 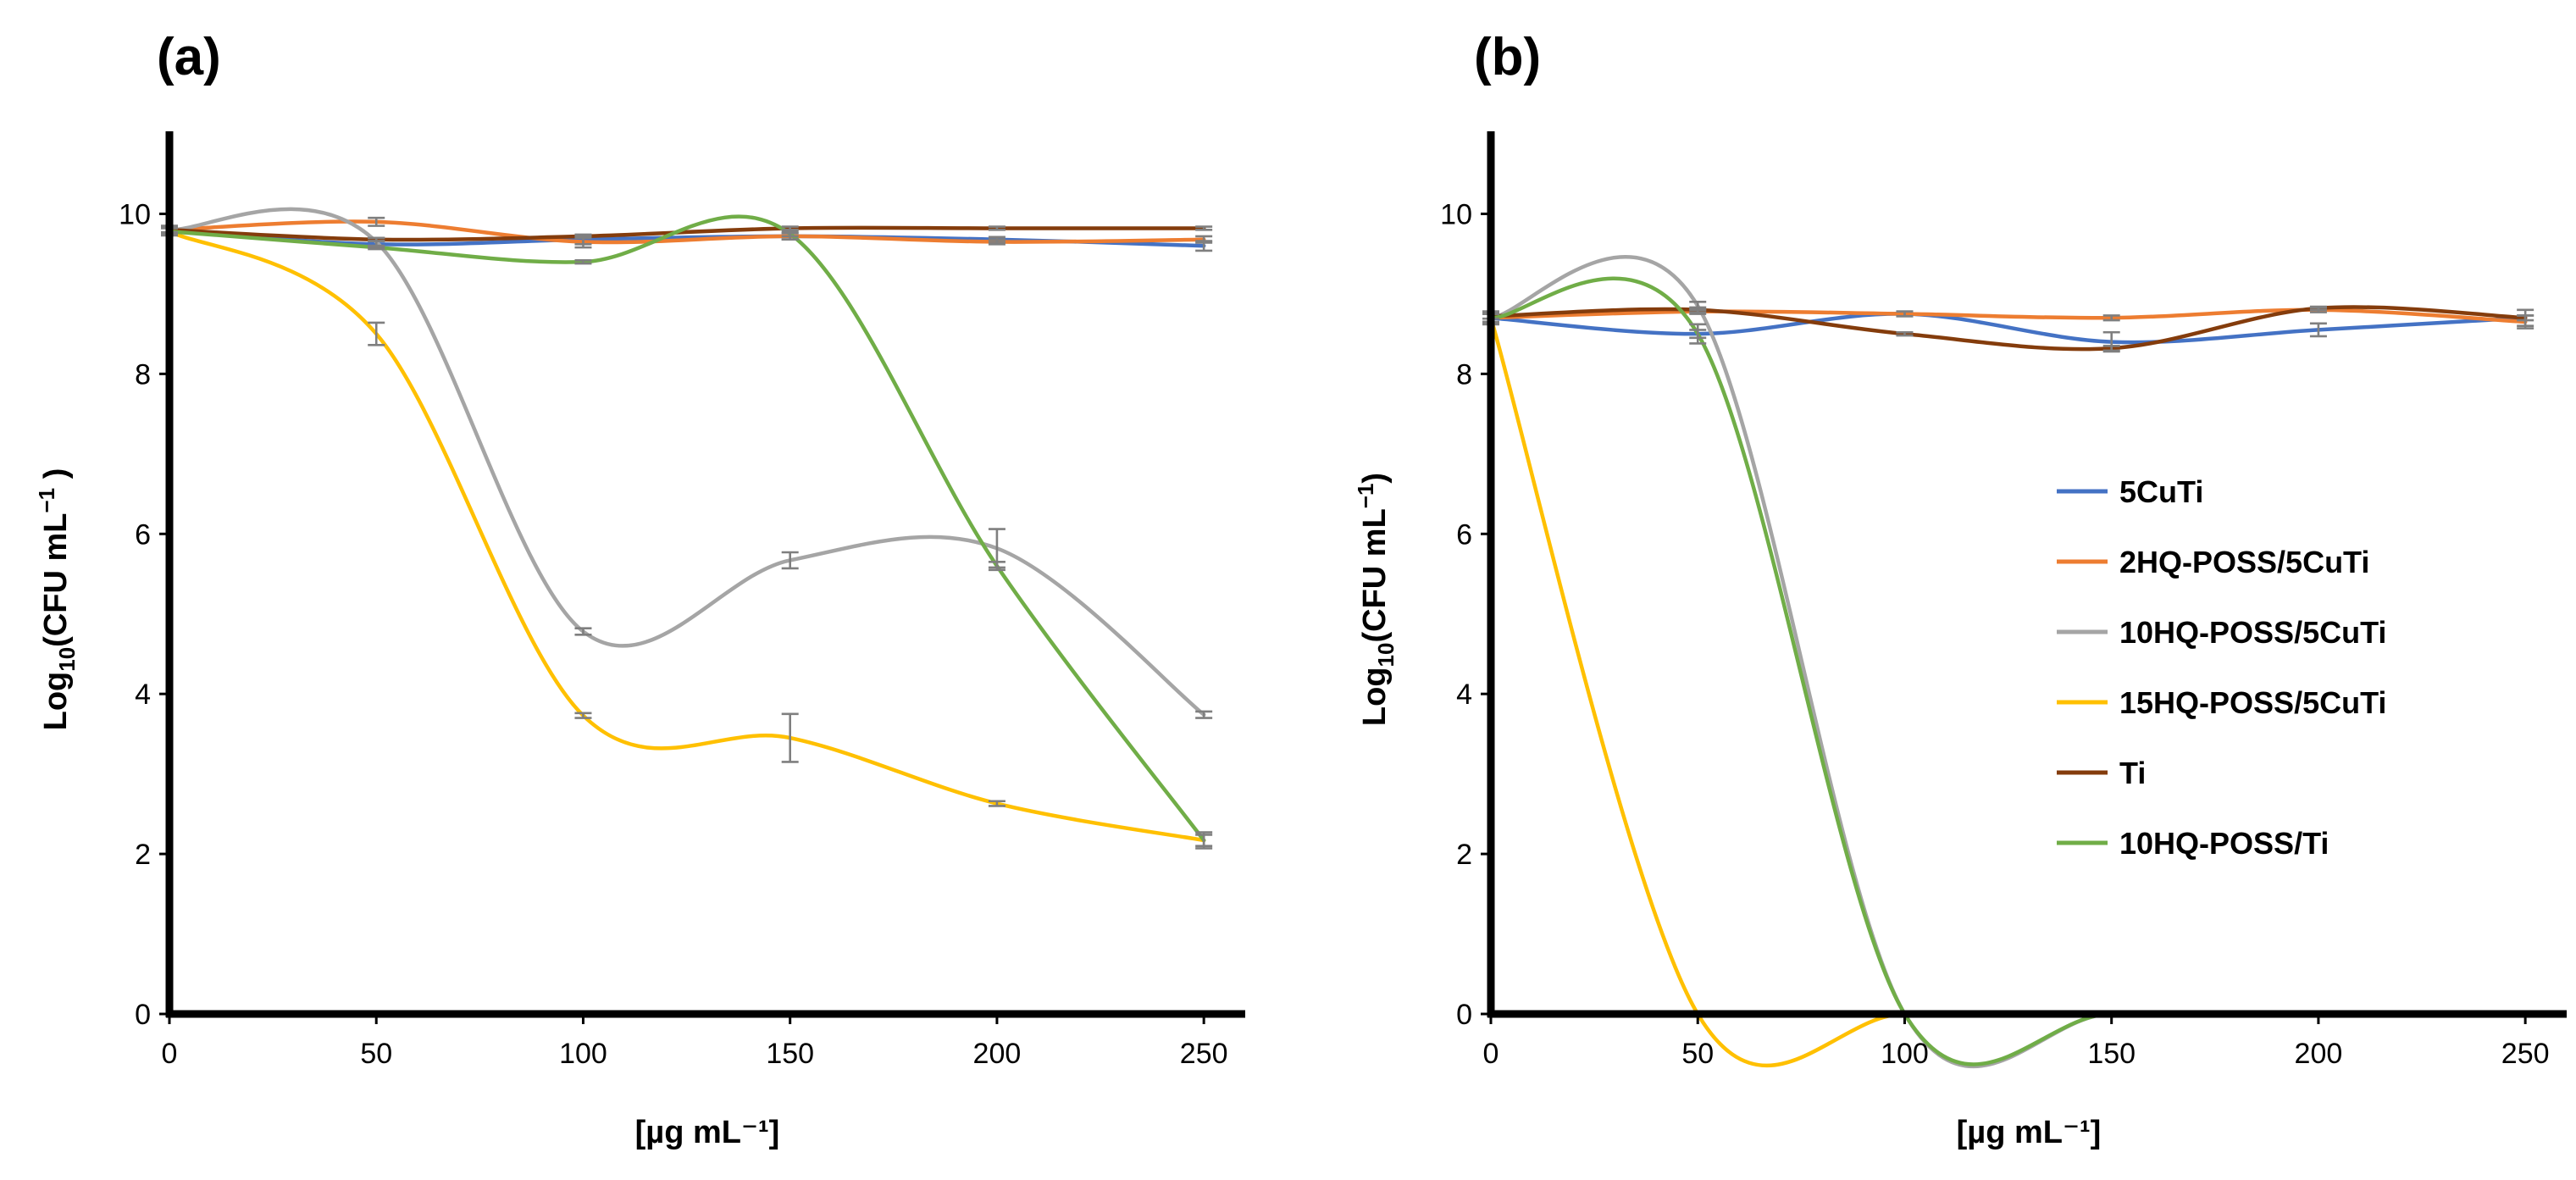 What do you see at coordinates (2161, 492) in the screenshot?
I see `legend-label: 5CuTi` at bounding box center [2161, 492].